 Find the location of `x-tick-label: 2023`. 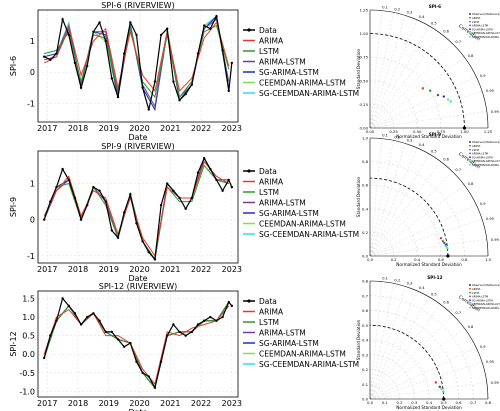

x-tick-label: 2023 is located at coordinates (232, 128).